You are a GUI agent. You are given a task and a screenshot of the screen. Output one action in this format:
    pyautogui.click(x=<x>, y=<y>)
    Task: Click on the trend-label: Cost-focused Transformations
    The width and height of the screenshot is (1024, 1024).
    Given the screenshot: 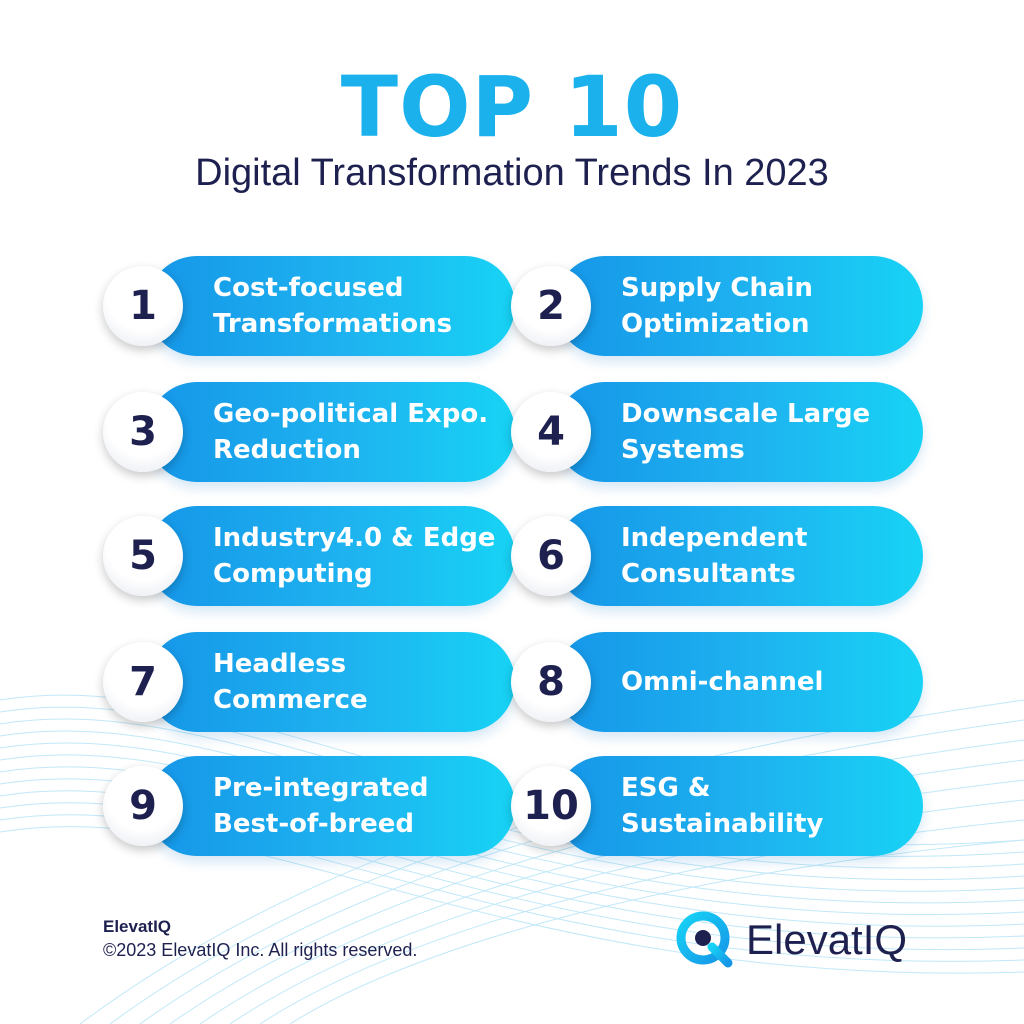 What is the action you would take?
    pyautogui.click(x=333, y=306)
    